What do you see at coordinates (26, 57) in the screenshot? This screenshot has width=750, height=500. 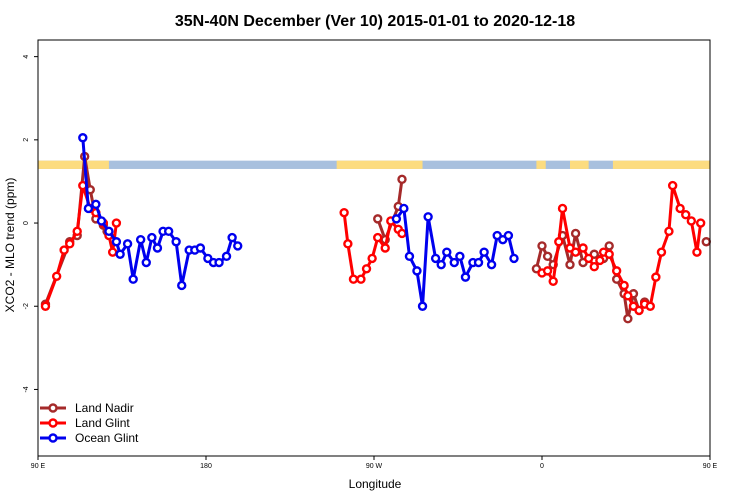 I see `y-tick-label: 4` at bounding box center [26, 57].